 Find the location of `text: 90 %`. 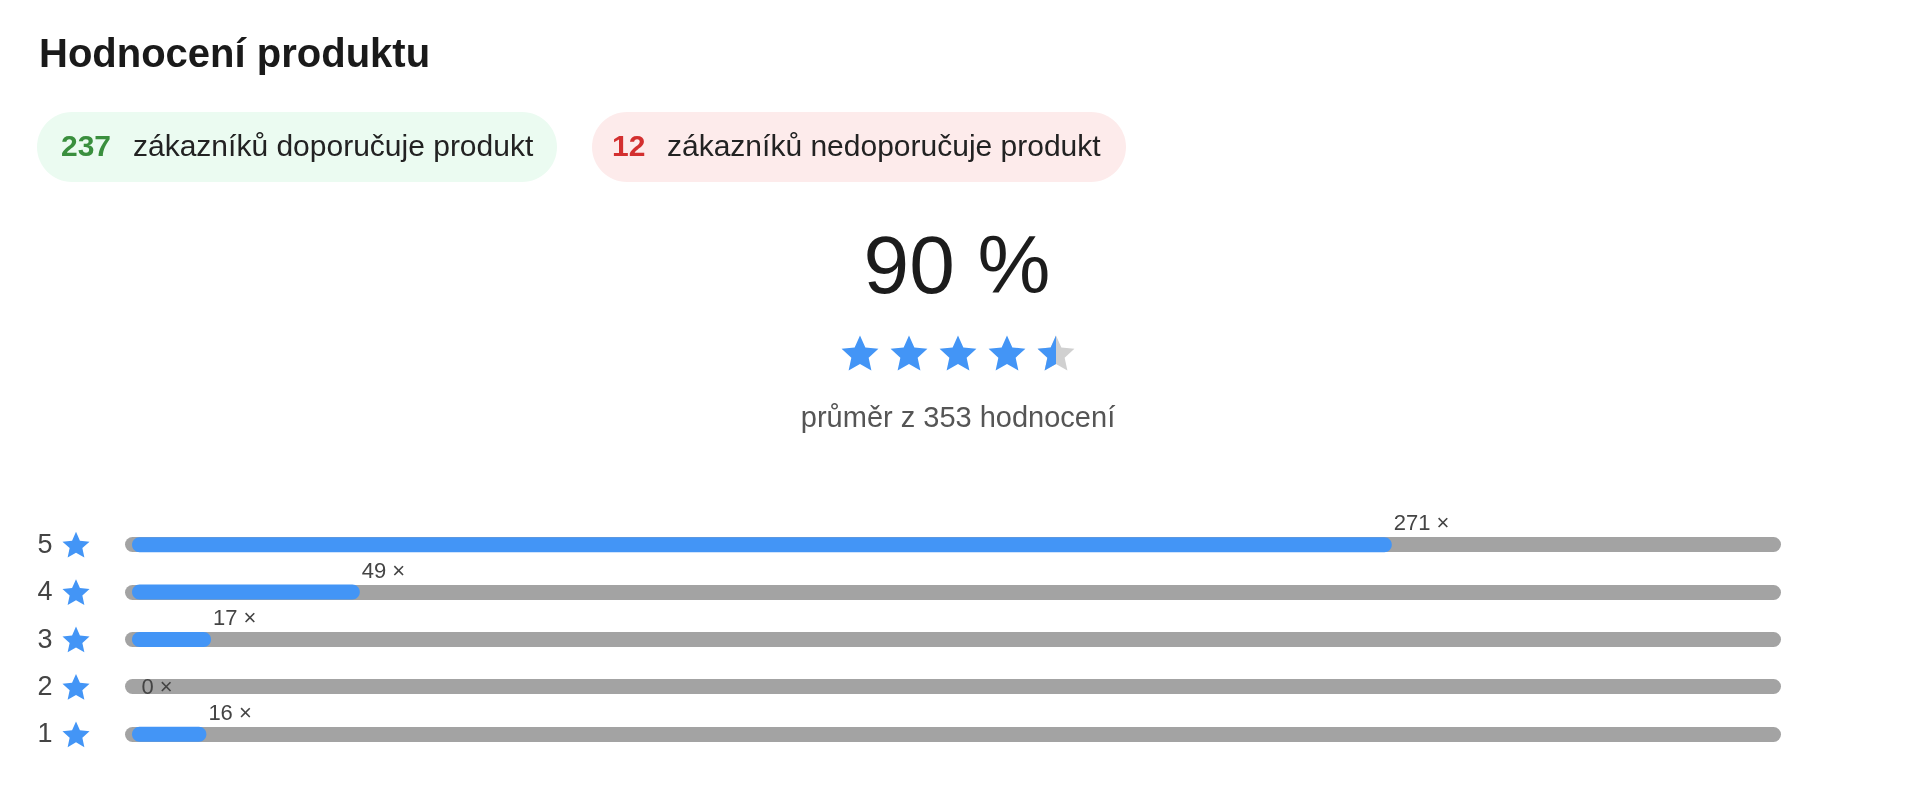

text: 90 % is located at coordinates (957, 264).